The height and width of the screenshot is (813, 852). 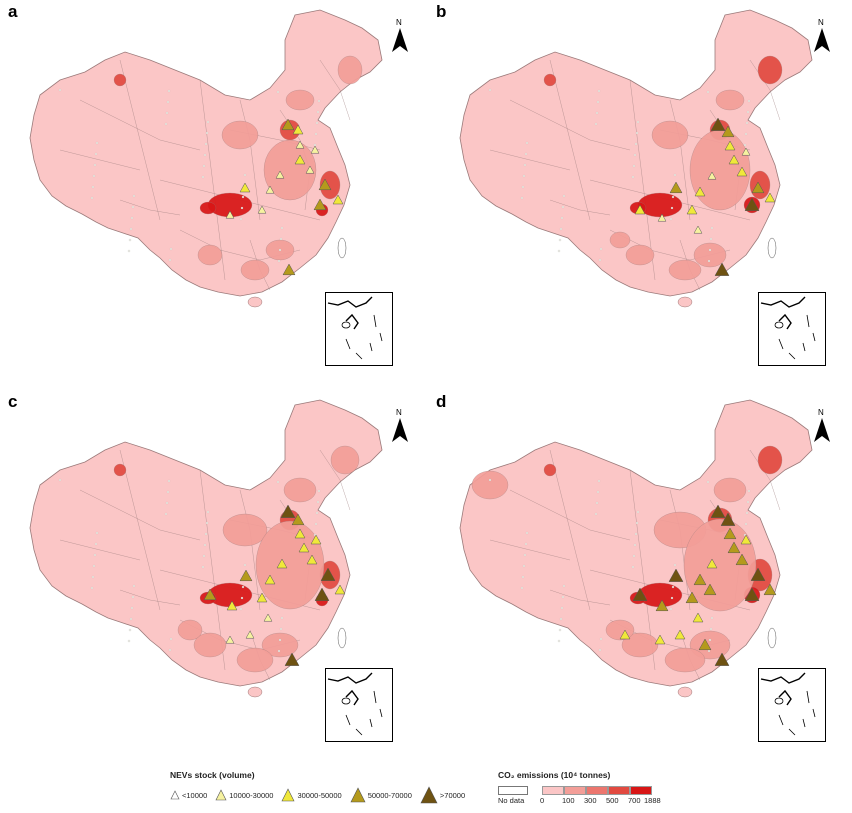 I want to click on island-hainan, so click(x=255, y=302).